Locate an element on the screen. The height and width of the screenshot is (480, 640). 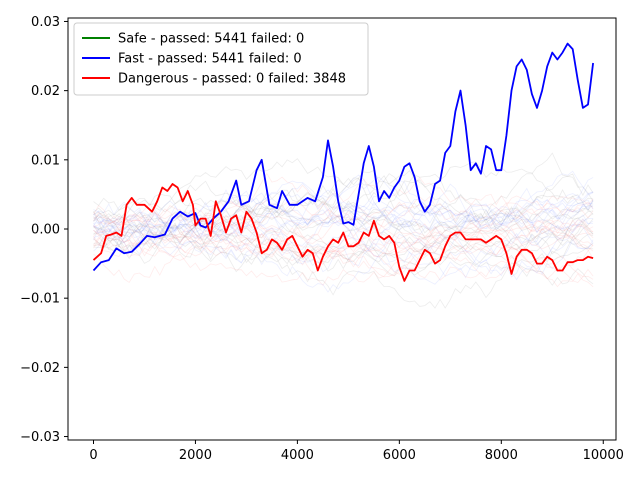
x-tick-label: 8000 is located at coordinates (501, 455).